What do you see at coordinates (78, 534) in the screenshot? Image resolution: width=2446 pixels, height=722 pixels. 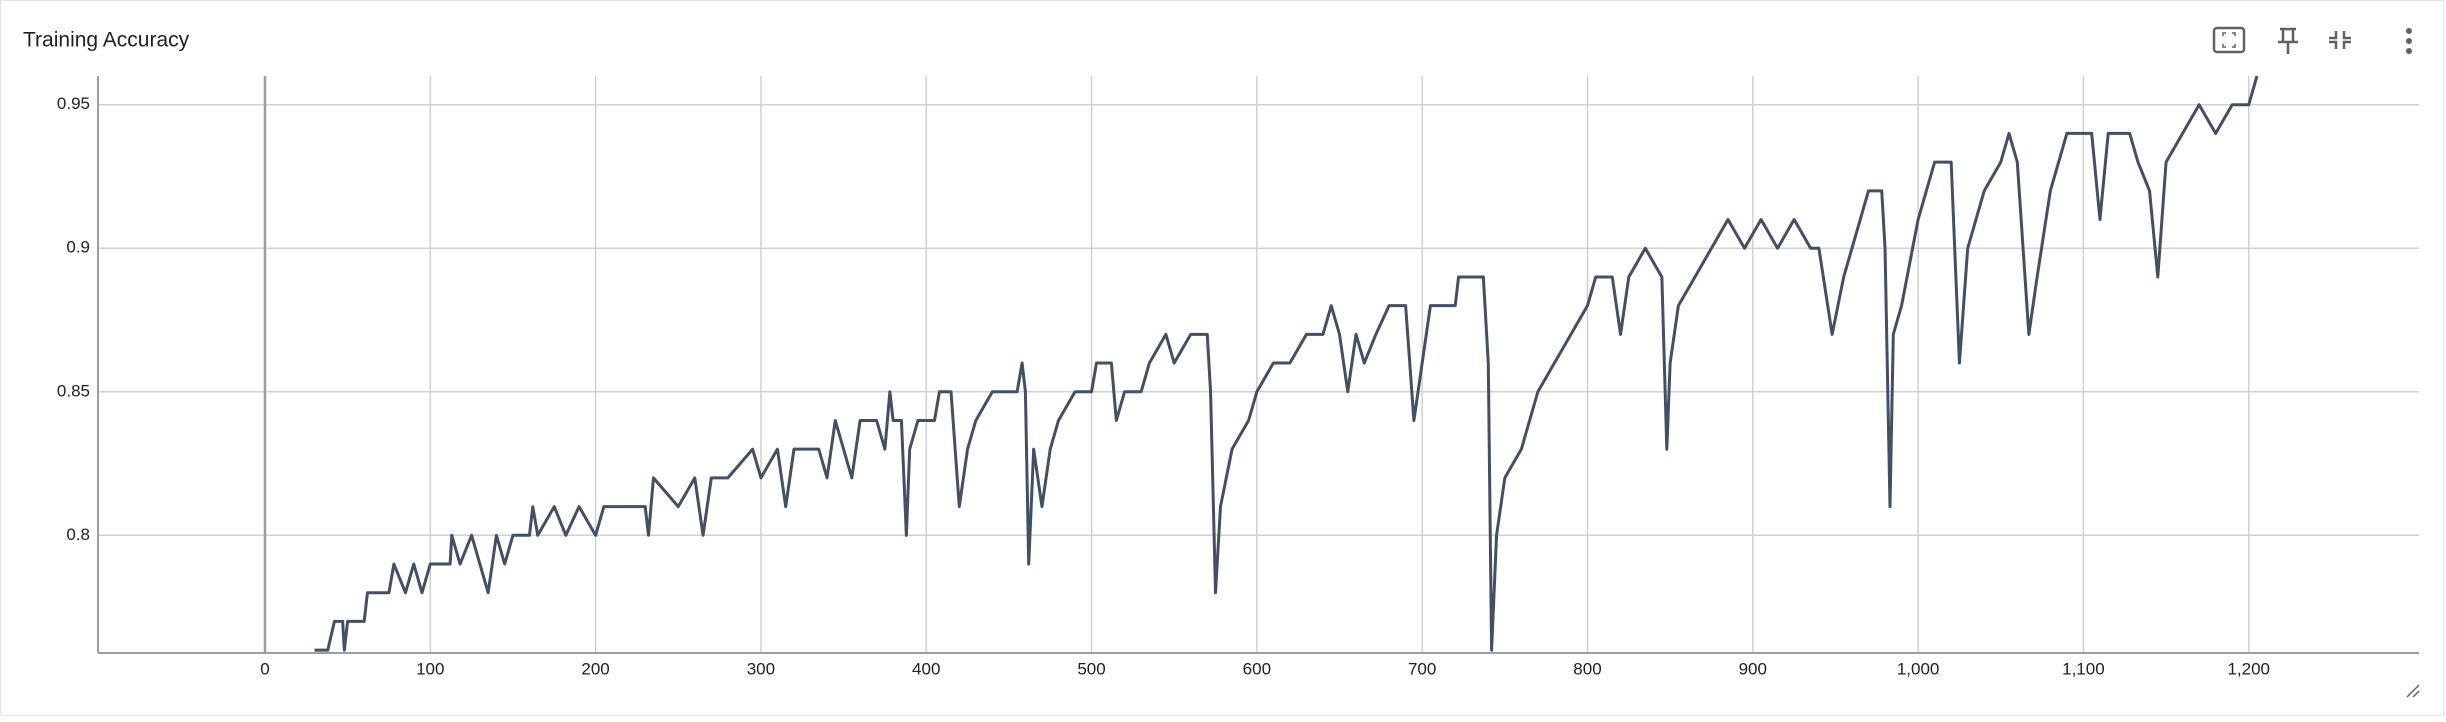 I see `y-tick-label: 0.8` at bounding box center [78, 534].